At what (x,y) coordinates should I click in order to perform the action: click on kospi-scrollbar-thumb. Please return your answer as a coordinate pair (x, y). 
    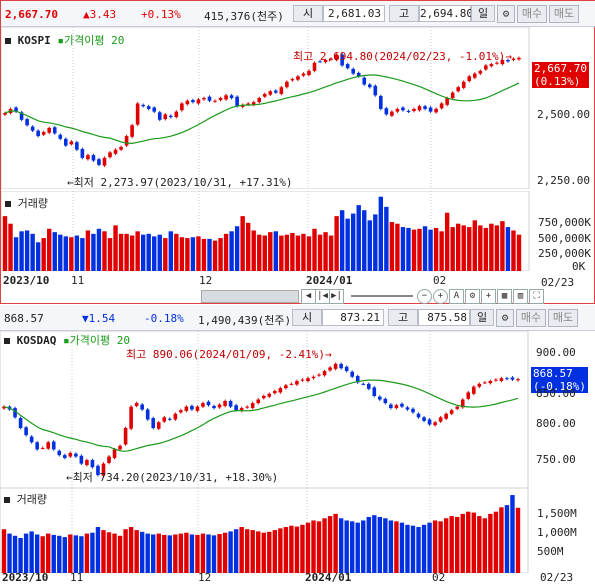
    Looking at the image, I should click on (250, 296).